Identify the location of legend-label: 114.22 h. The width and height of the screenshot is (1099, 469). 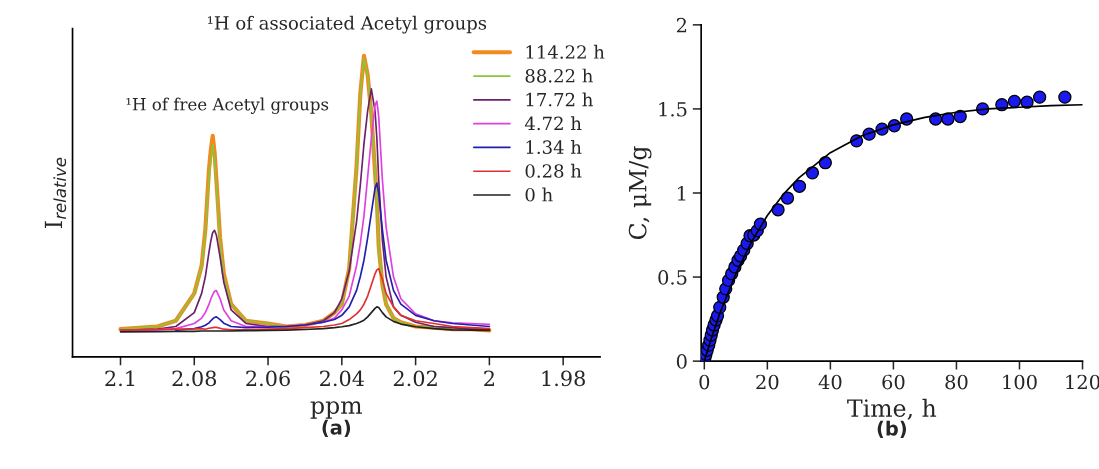
(565, 51).